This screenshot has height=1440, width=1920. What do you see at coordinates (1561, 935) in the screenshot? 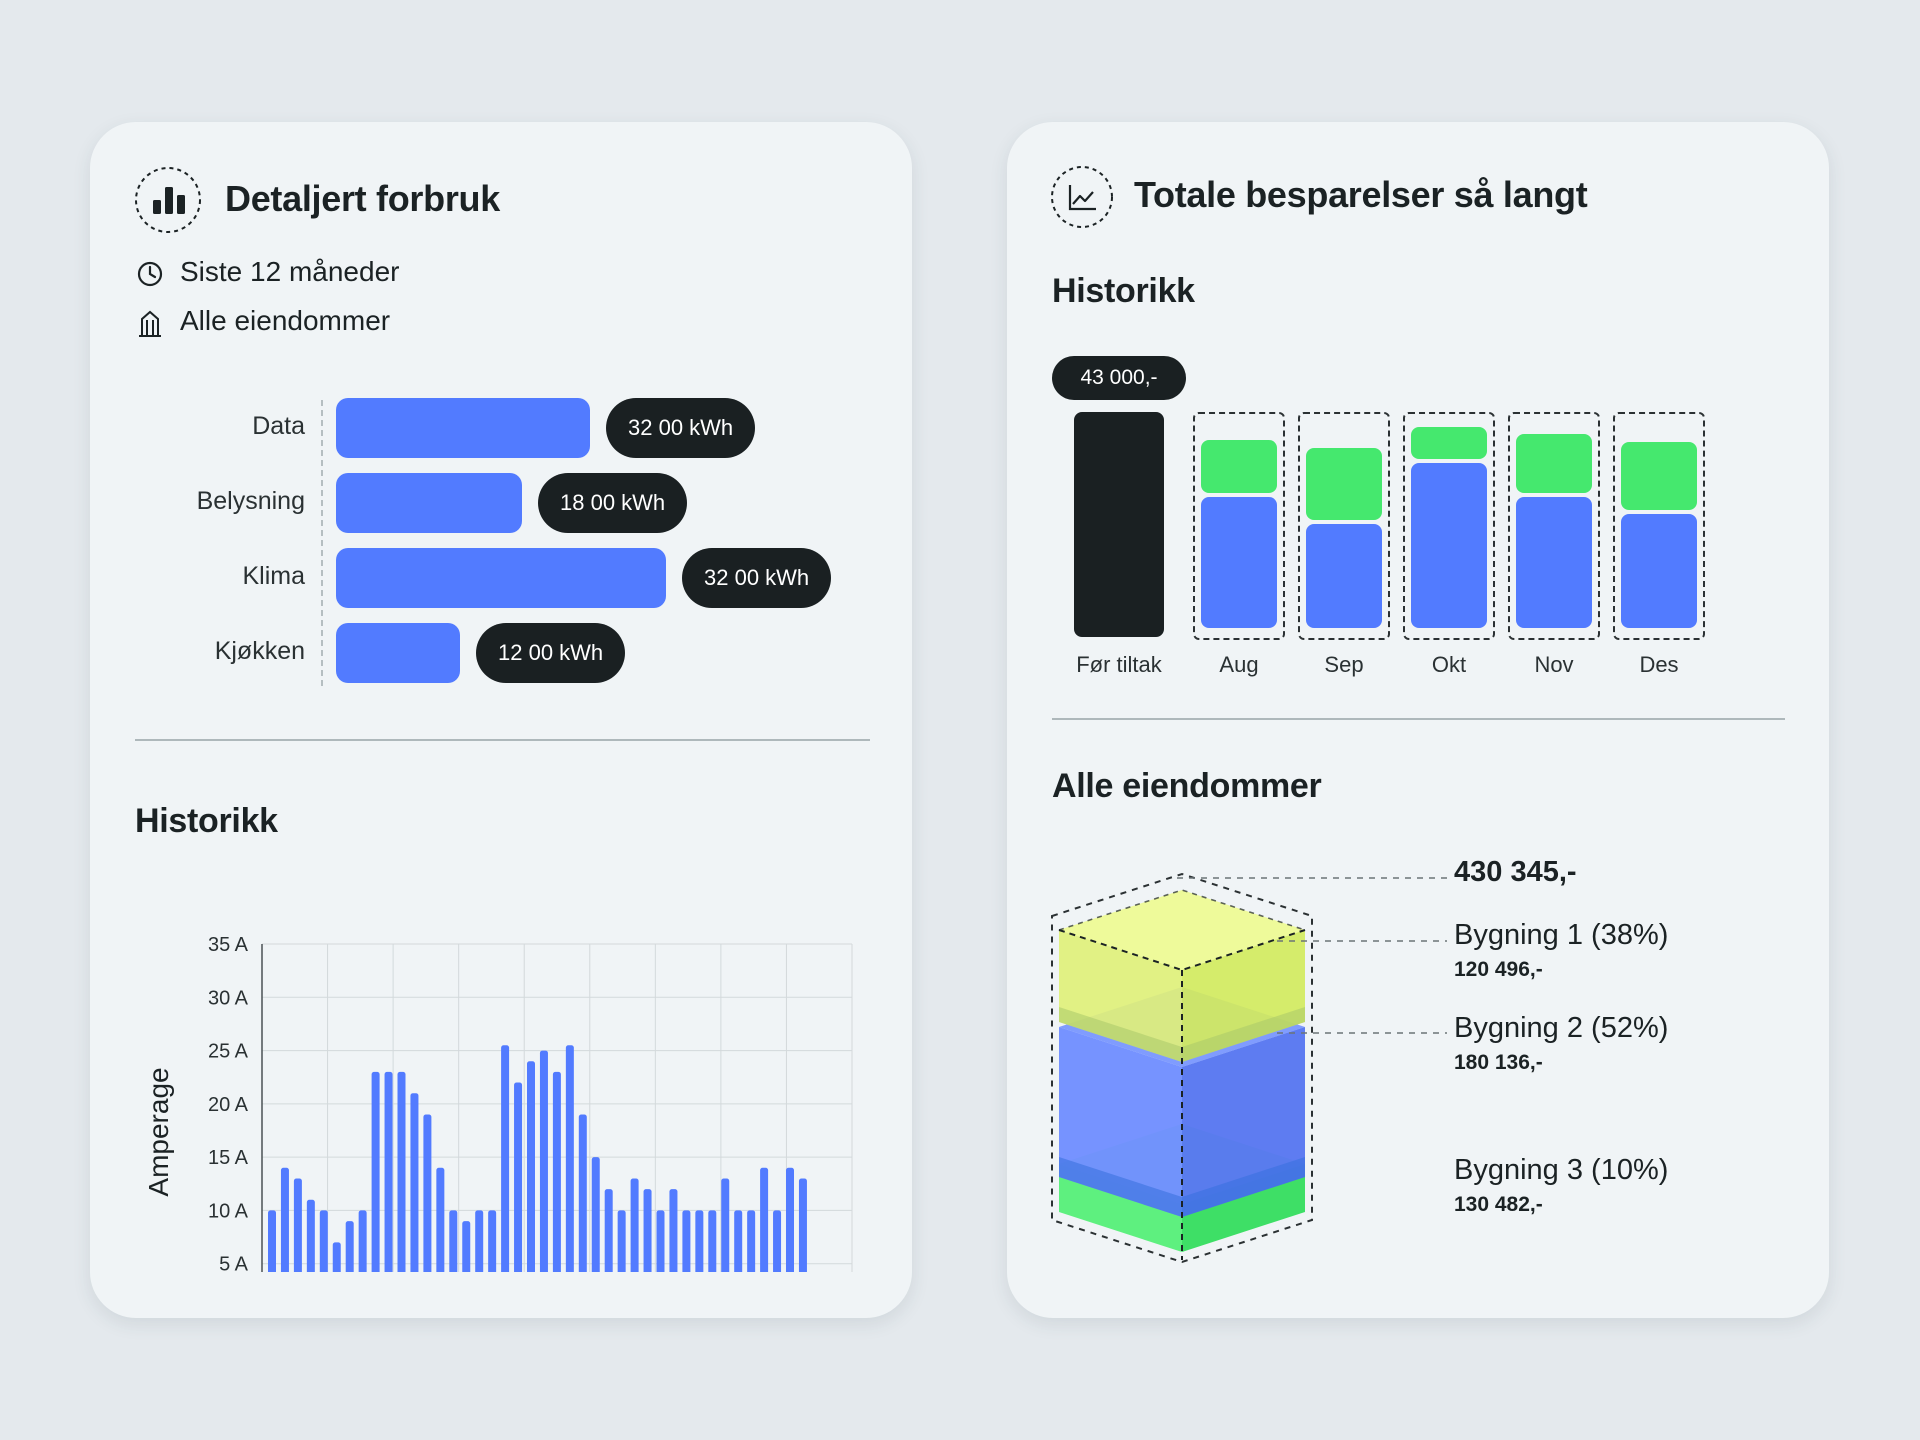
I see `building-1-name: Bygning 1 (38%)` at bounding box center [1561, 935].